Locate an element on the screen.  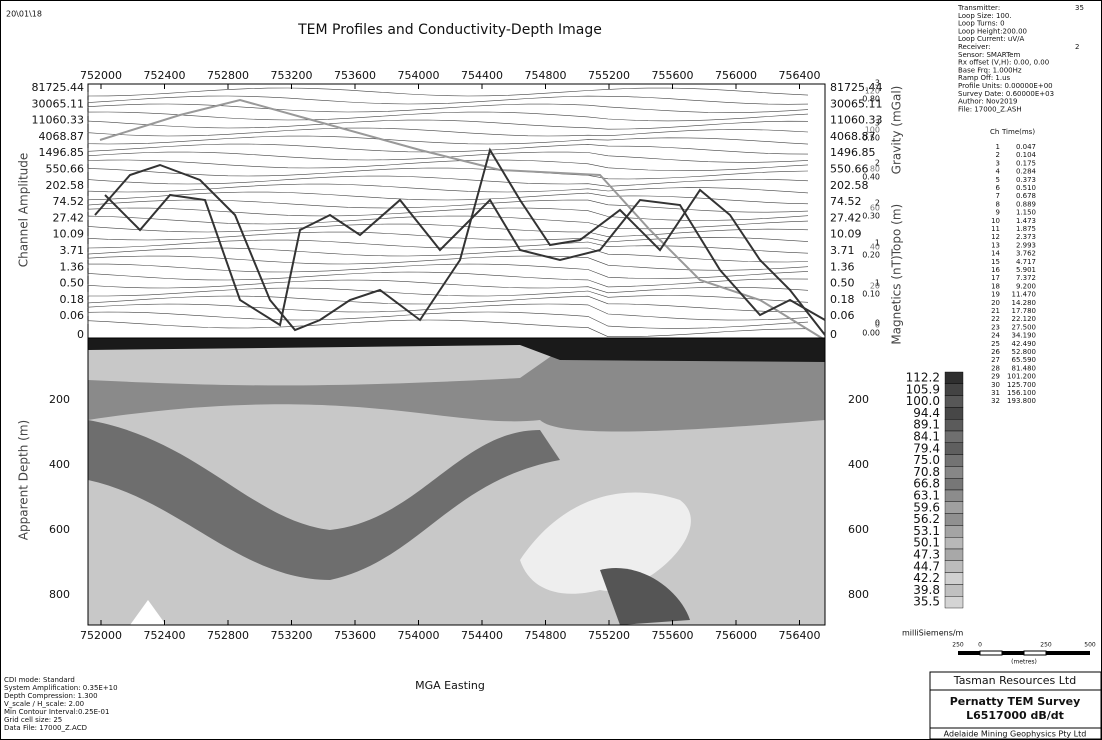
channel-time: 0.284 is located at coordinates (1026, 172).